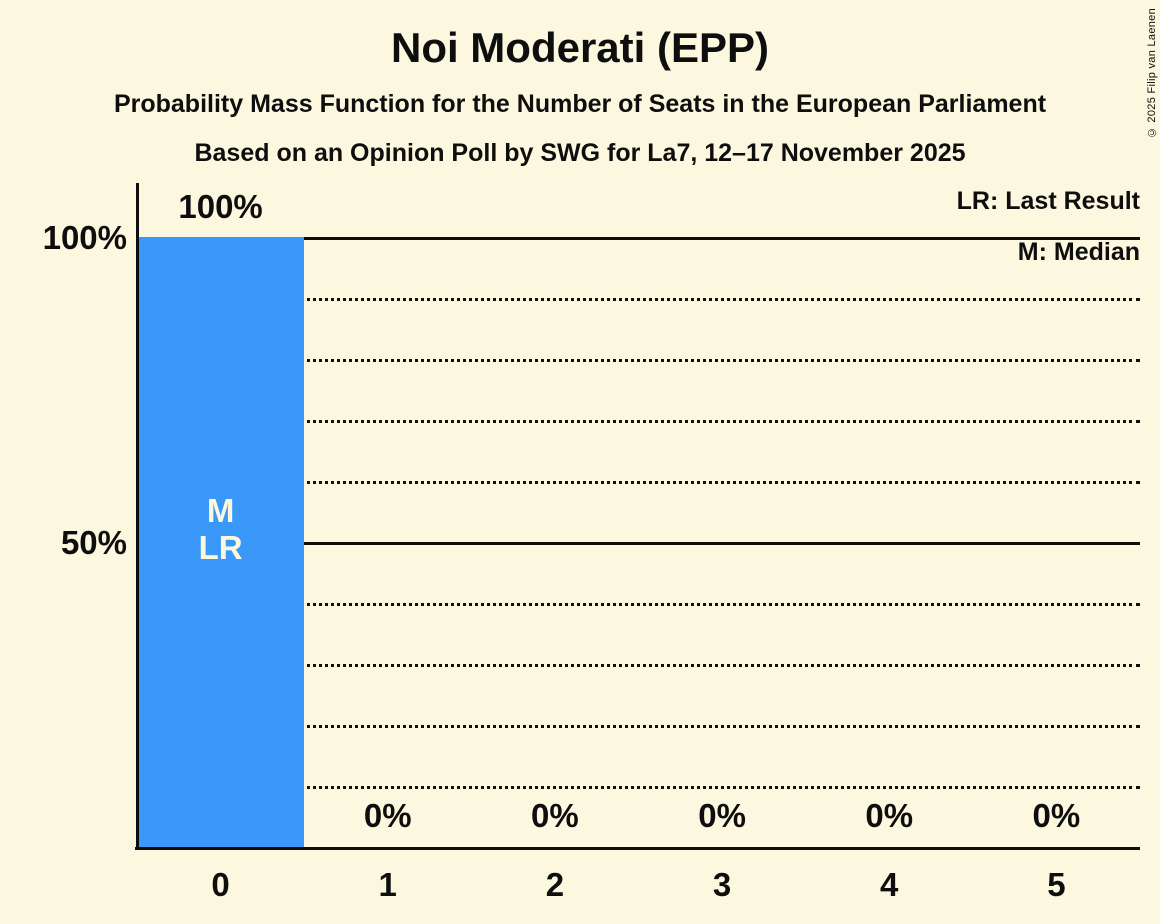 Image resolution: width=1160 pixels, height=924 pixels. Describe the element at coordinates (639, 604) in the screenshot. I see `gridline-40pct` at that location.